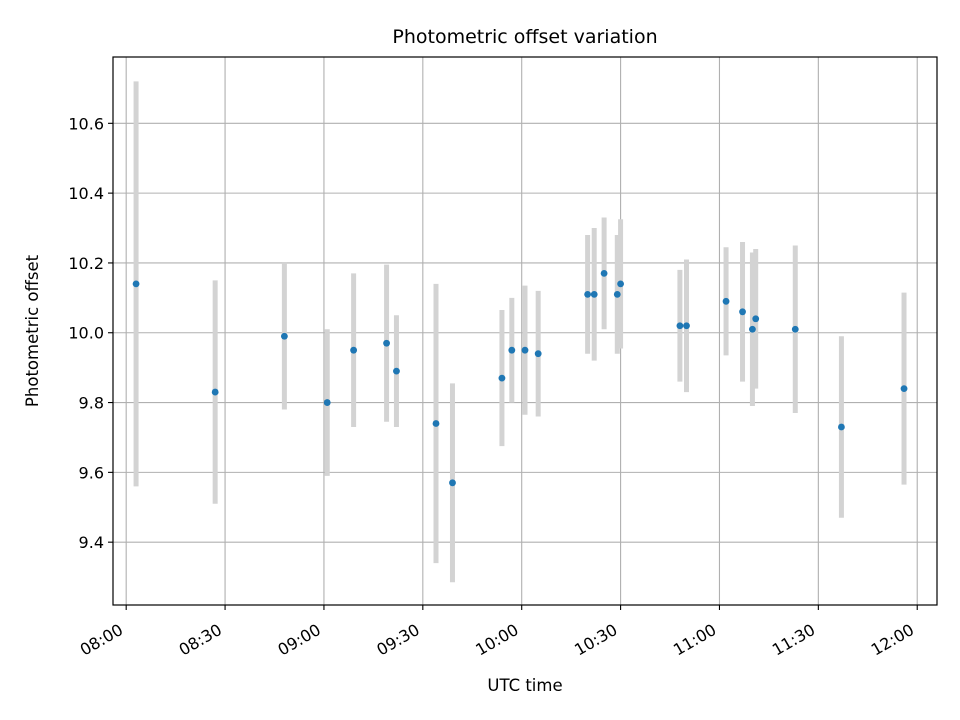 The width and height of the screenshot is (960, 720). I want to click on y-axis-label: Photometric offset, so click(32, 330).